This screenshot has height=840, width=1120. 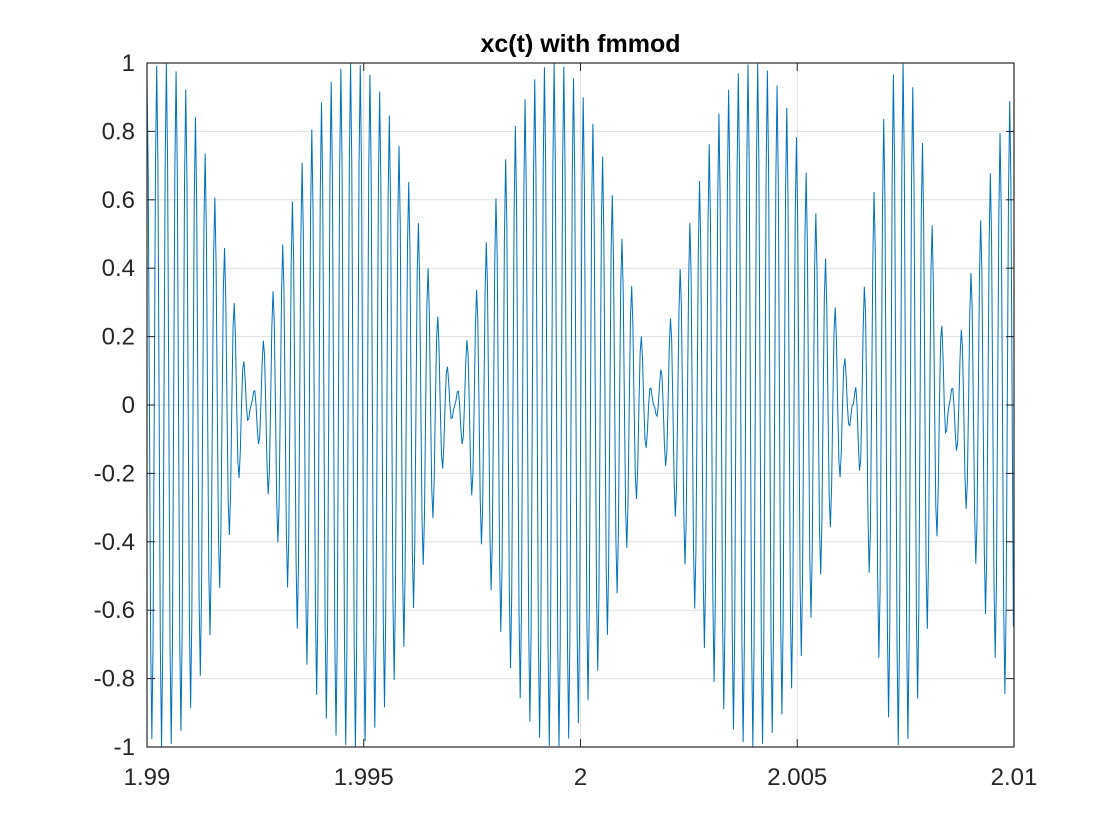 I want to click on x-tick-labels: 1.99 1.995 2 2.005 2.01, so click(x=581, y=777).